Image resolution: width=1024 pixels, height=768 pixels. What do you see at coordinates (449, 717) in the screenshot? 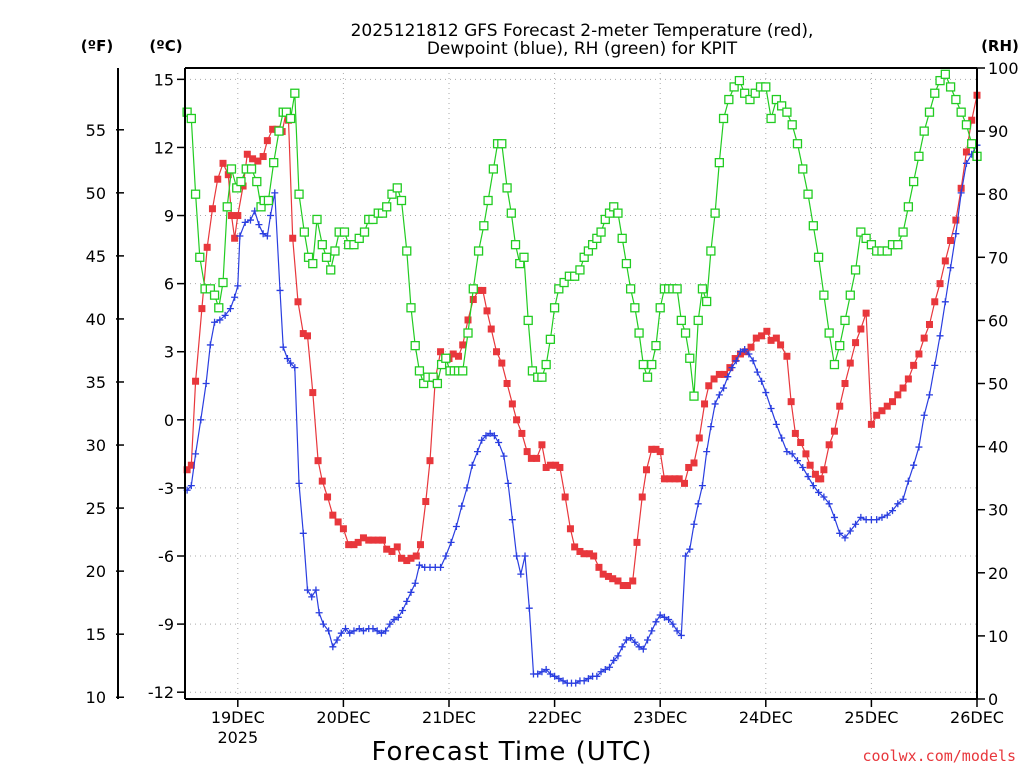
I see `tick-label-x: 21DEC` at bounding box center [449, 717].